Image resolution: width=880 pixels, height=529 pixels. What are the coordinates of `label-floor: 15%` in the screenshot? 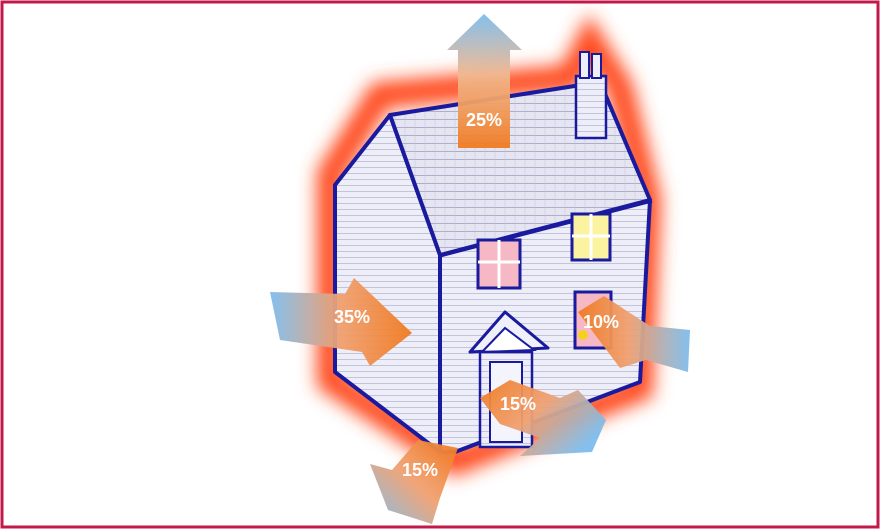 It's located at (420, 470).